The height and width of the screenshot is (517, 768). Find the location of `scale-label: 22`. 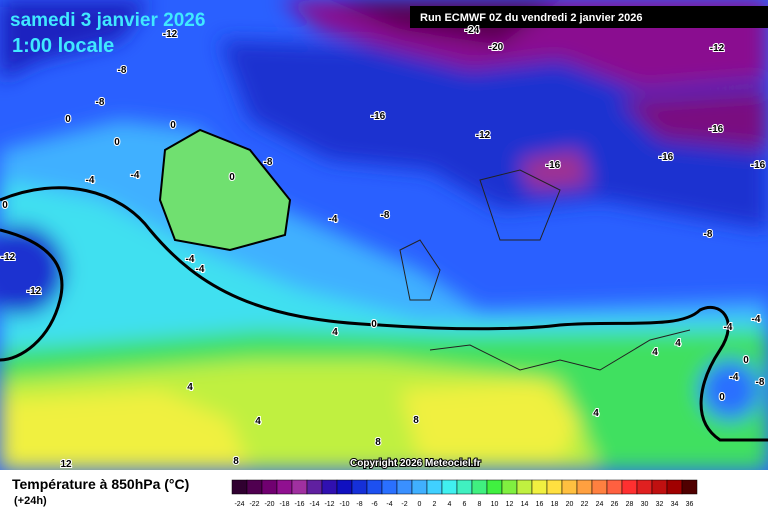

scale-label: 22 is located at coordinates (585, 504).